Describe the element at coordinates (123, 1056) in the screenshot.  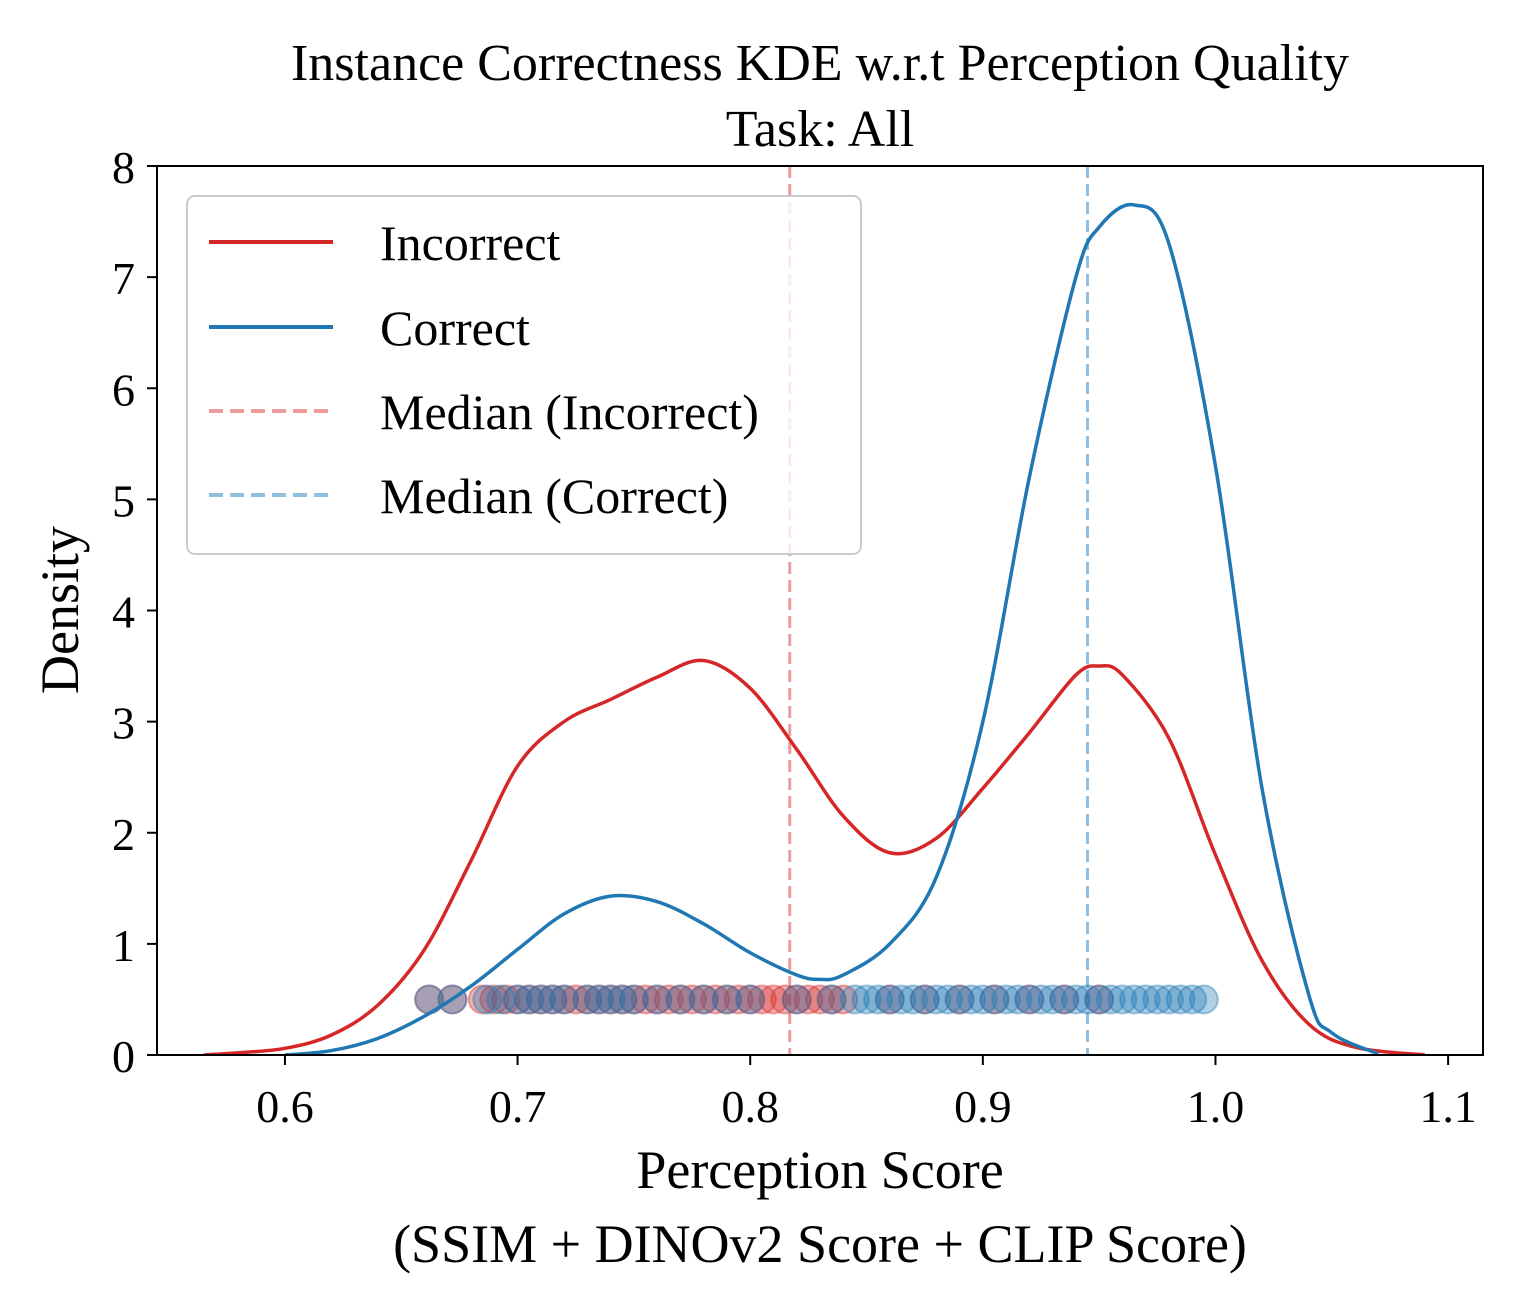
I see `y-tick-label: 0` at that location.